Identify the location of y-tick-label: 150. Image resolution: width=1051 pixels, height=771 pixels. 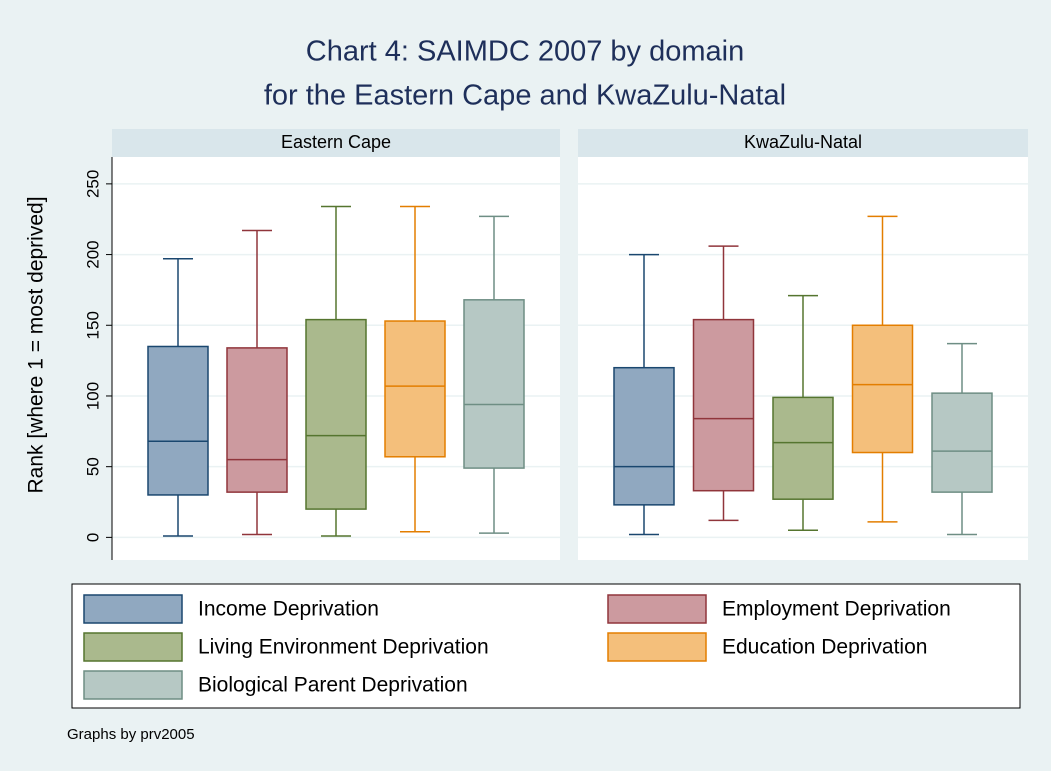
(92, 325).